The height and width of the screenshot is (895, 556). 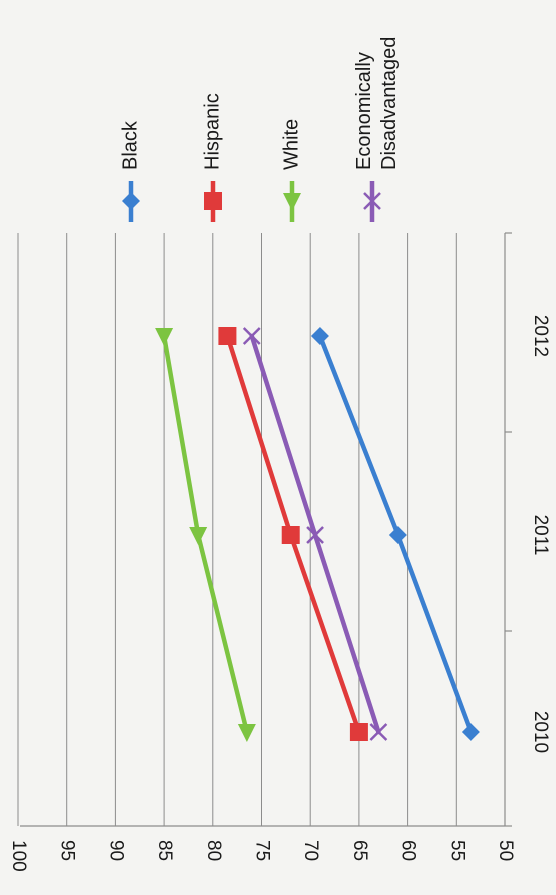 What do you see at coordinates (164, 850) in the screenshot?
I see `y-tick-label-85: 85` at bounding box center [164, 850].